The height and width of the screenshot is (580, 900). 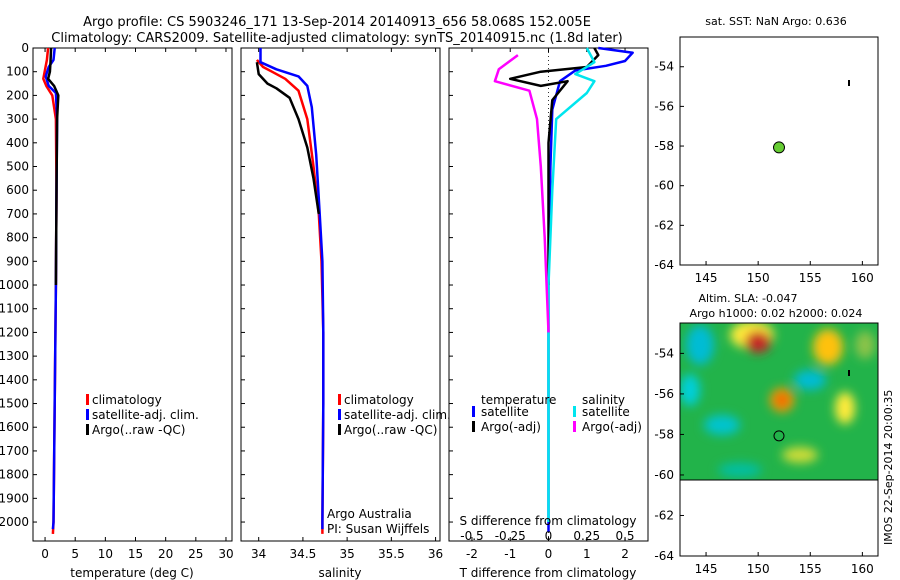 I want to click on legend-group-temperature: temperature, so click(x=518, y=400).